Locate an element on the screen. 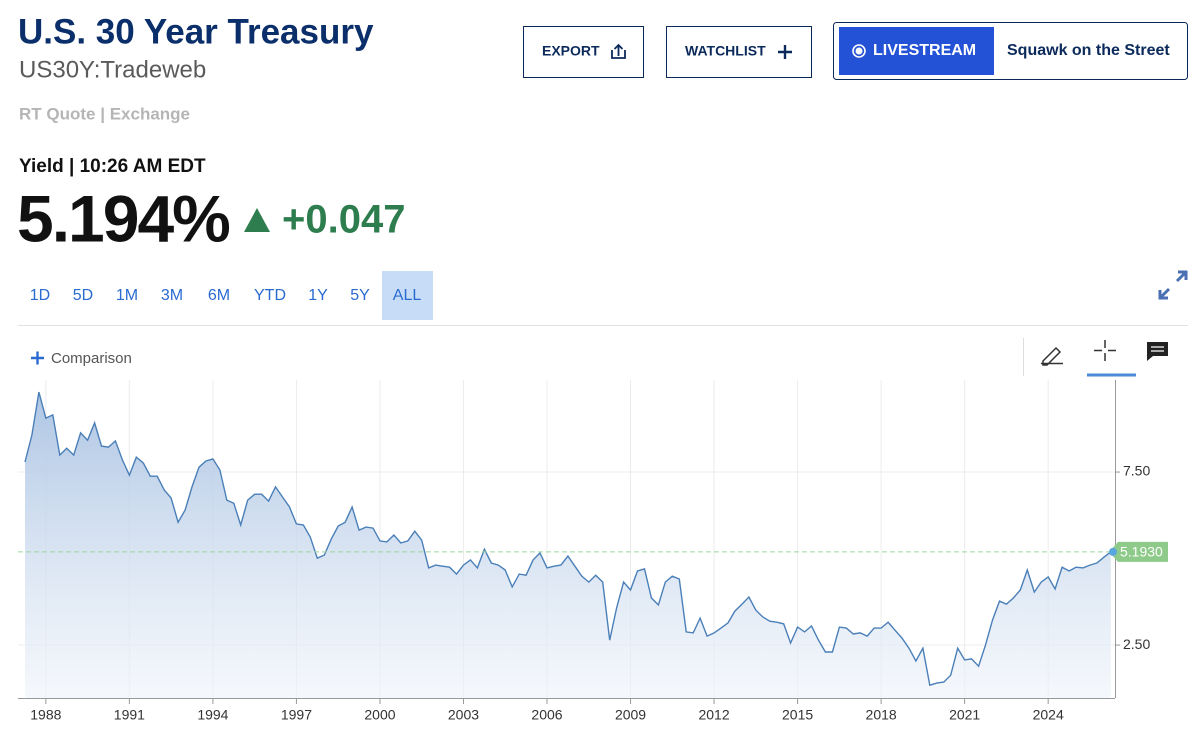 The image size is (1200, 734). draw-tool is located at coordinates (1052, 356).